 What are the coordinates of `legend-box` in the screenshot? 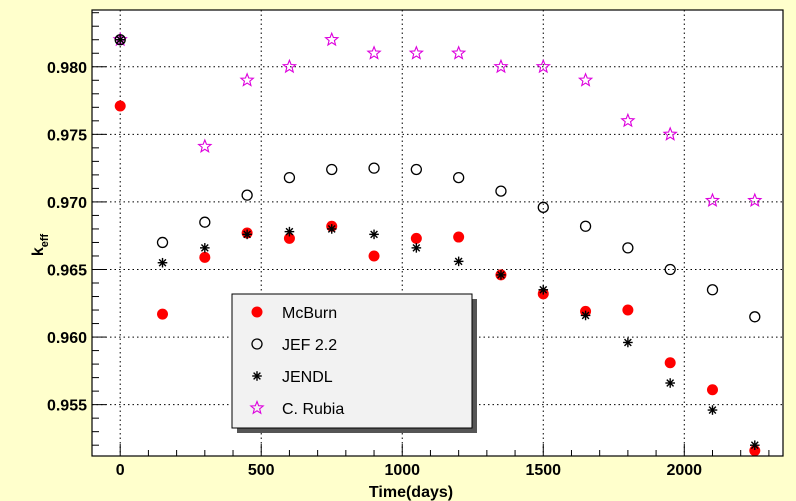 It's located at (352, 361).